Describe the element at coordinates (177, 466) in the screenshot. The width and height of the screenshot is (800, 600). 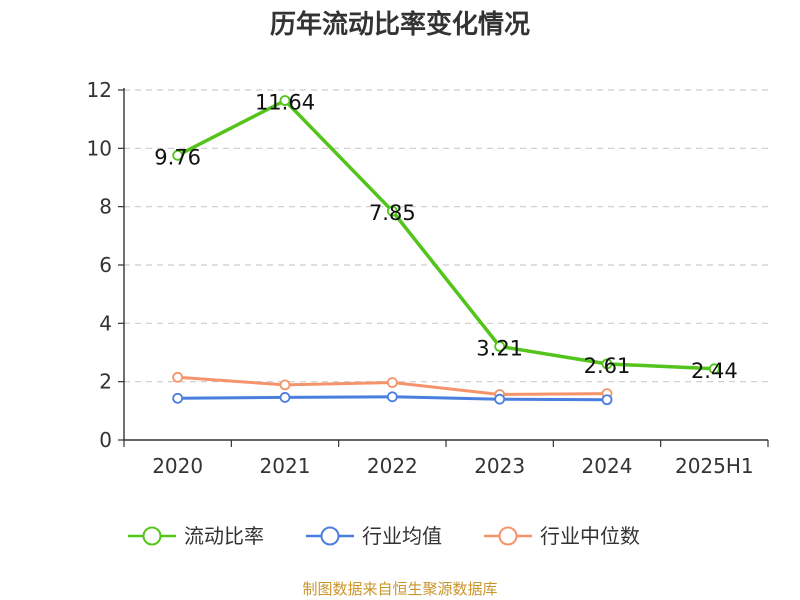
I see `x-tick-label: 2020` at that location.